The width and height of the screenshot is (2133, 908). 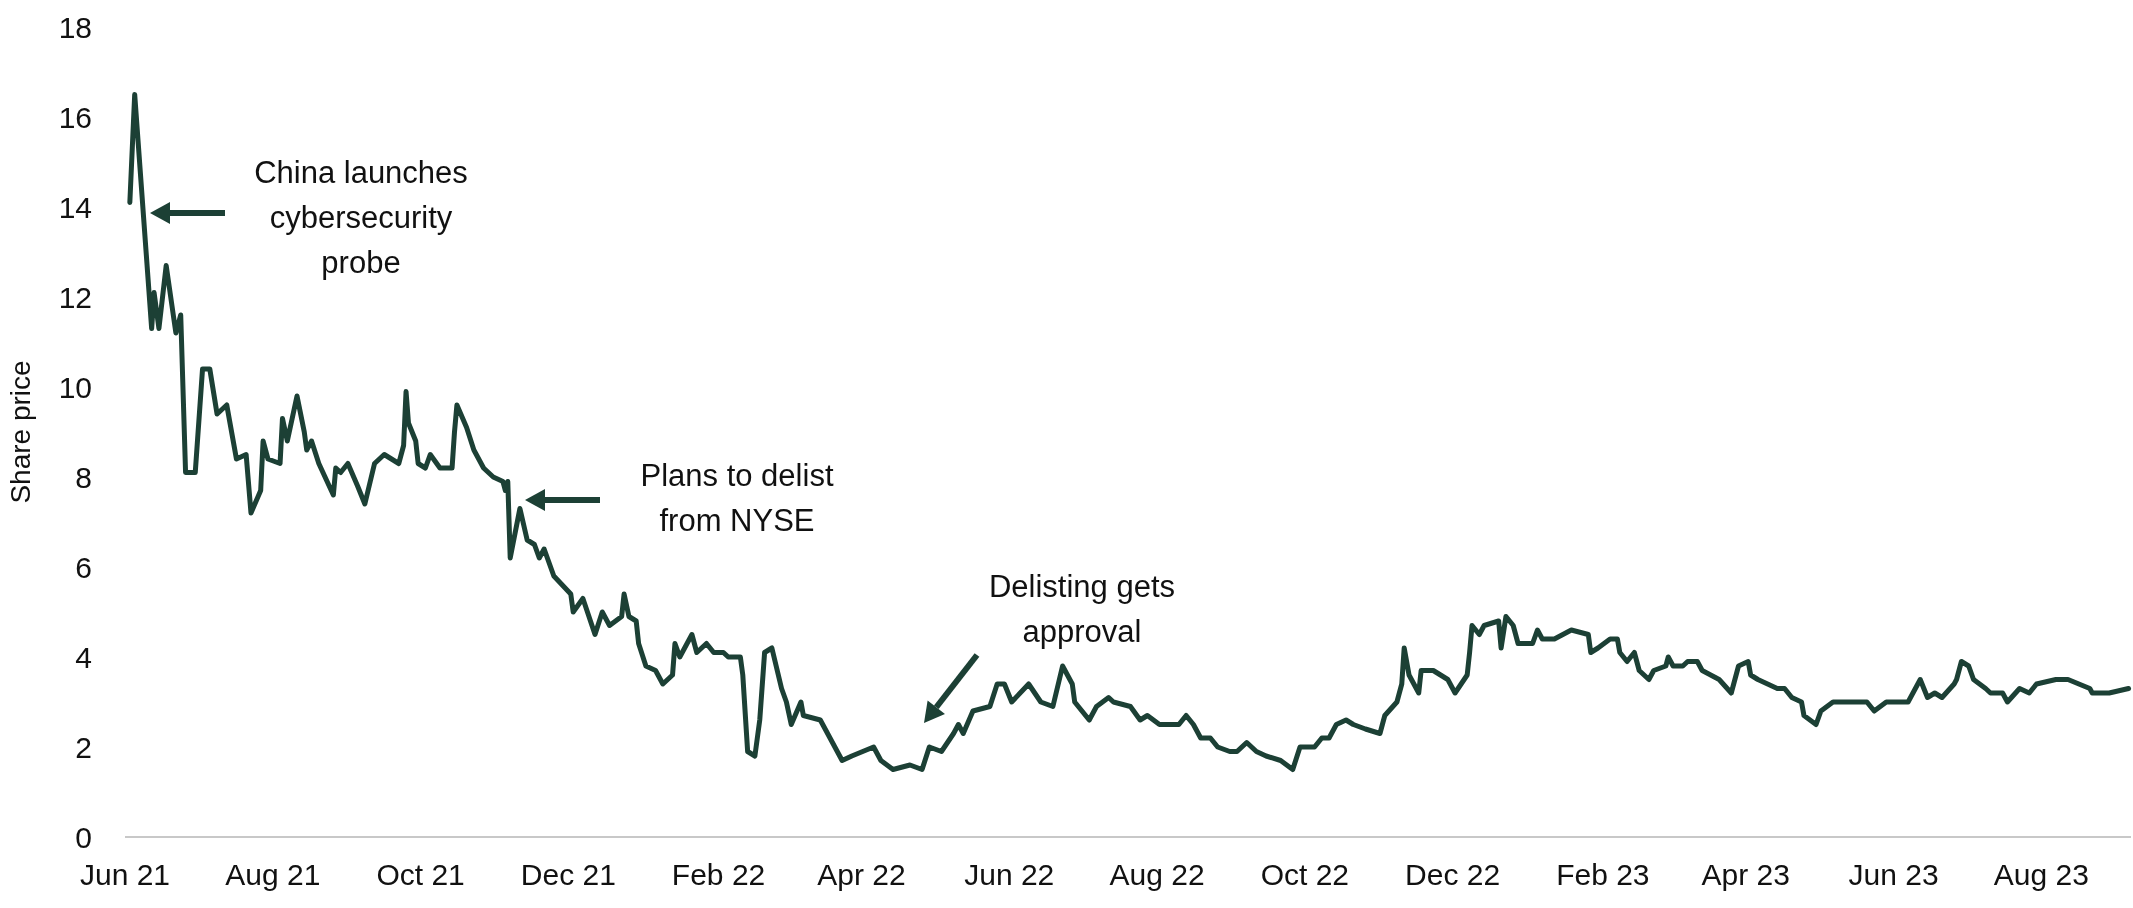 I want to click on x-tick-label: Oct 21, so click(x=420, y=874).